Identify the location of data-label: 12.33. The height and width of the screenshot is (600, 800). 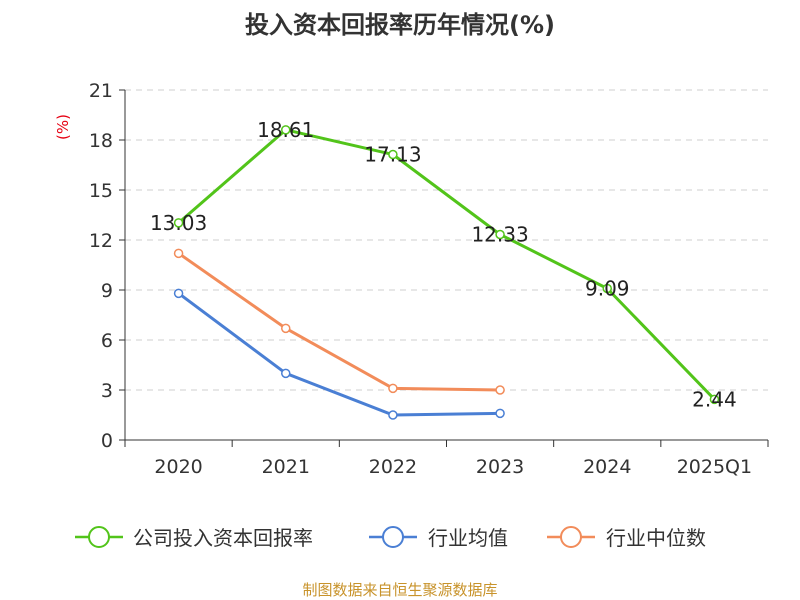
(499, 235).